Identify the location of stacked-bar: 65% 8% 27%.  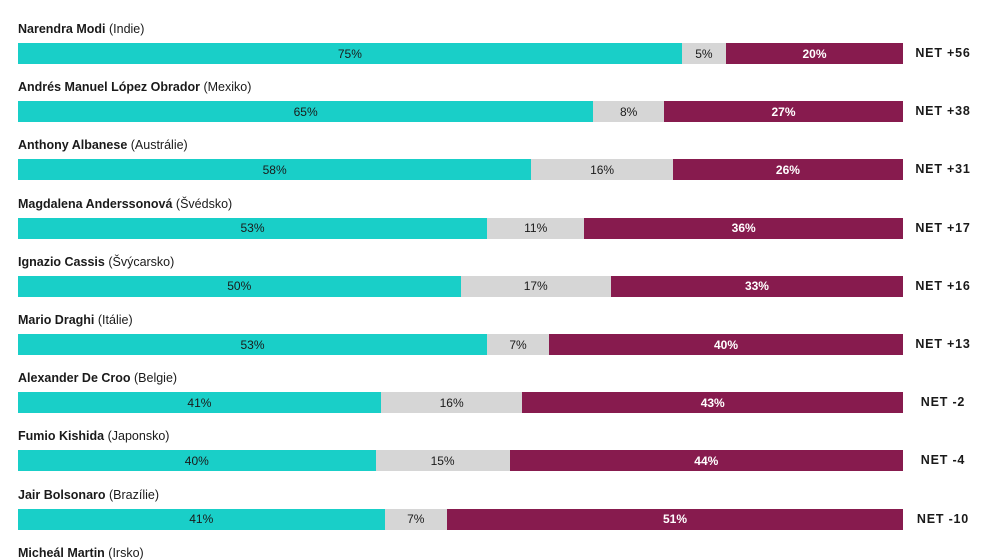
(460, 112).